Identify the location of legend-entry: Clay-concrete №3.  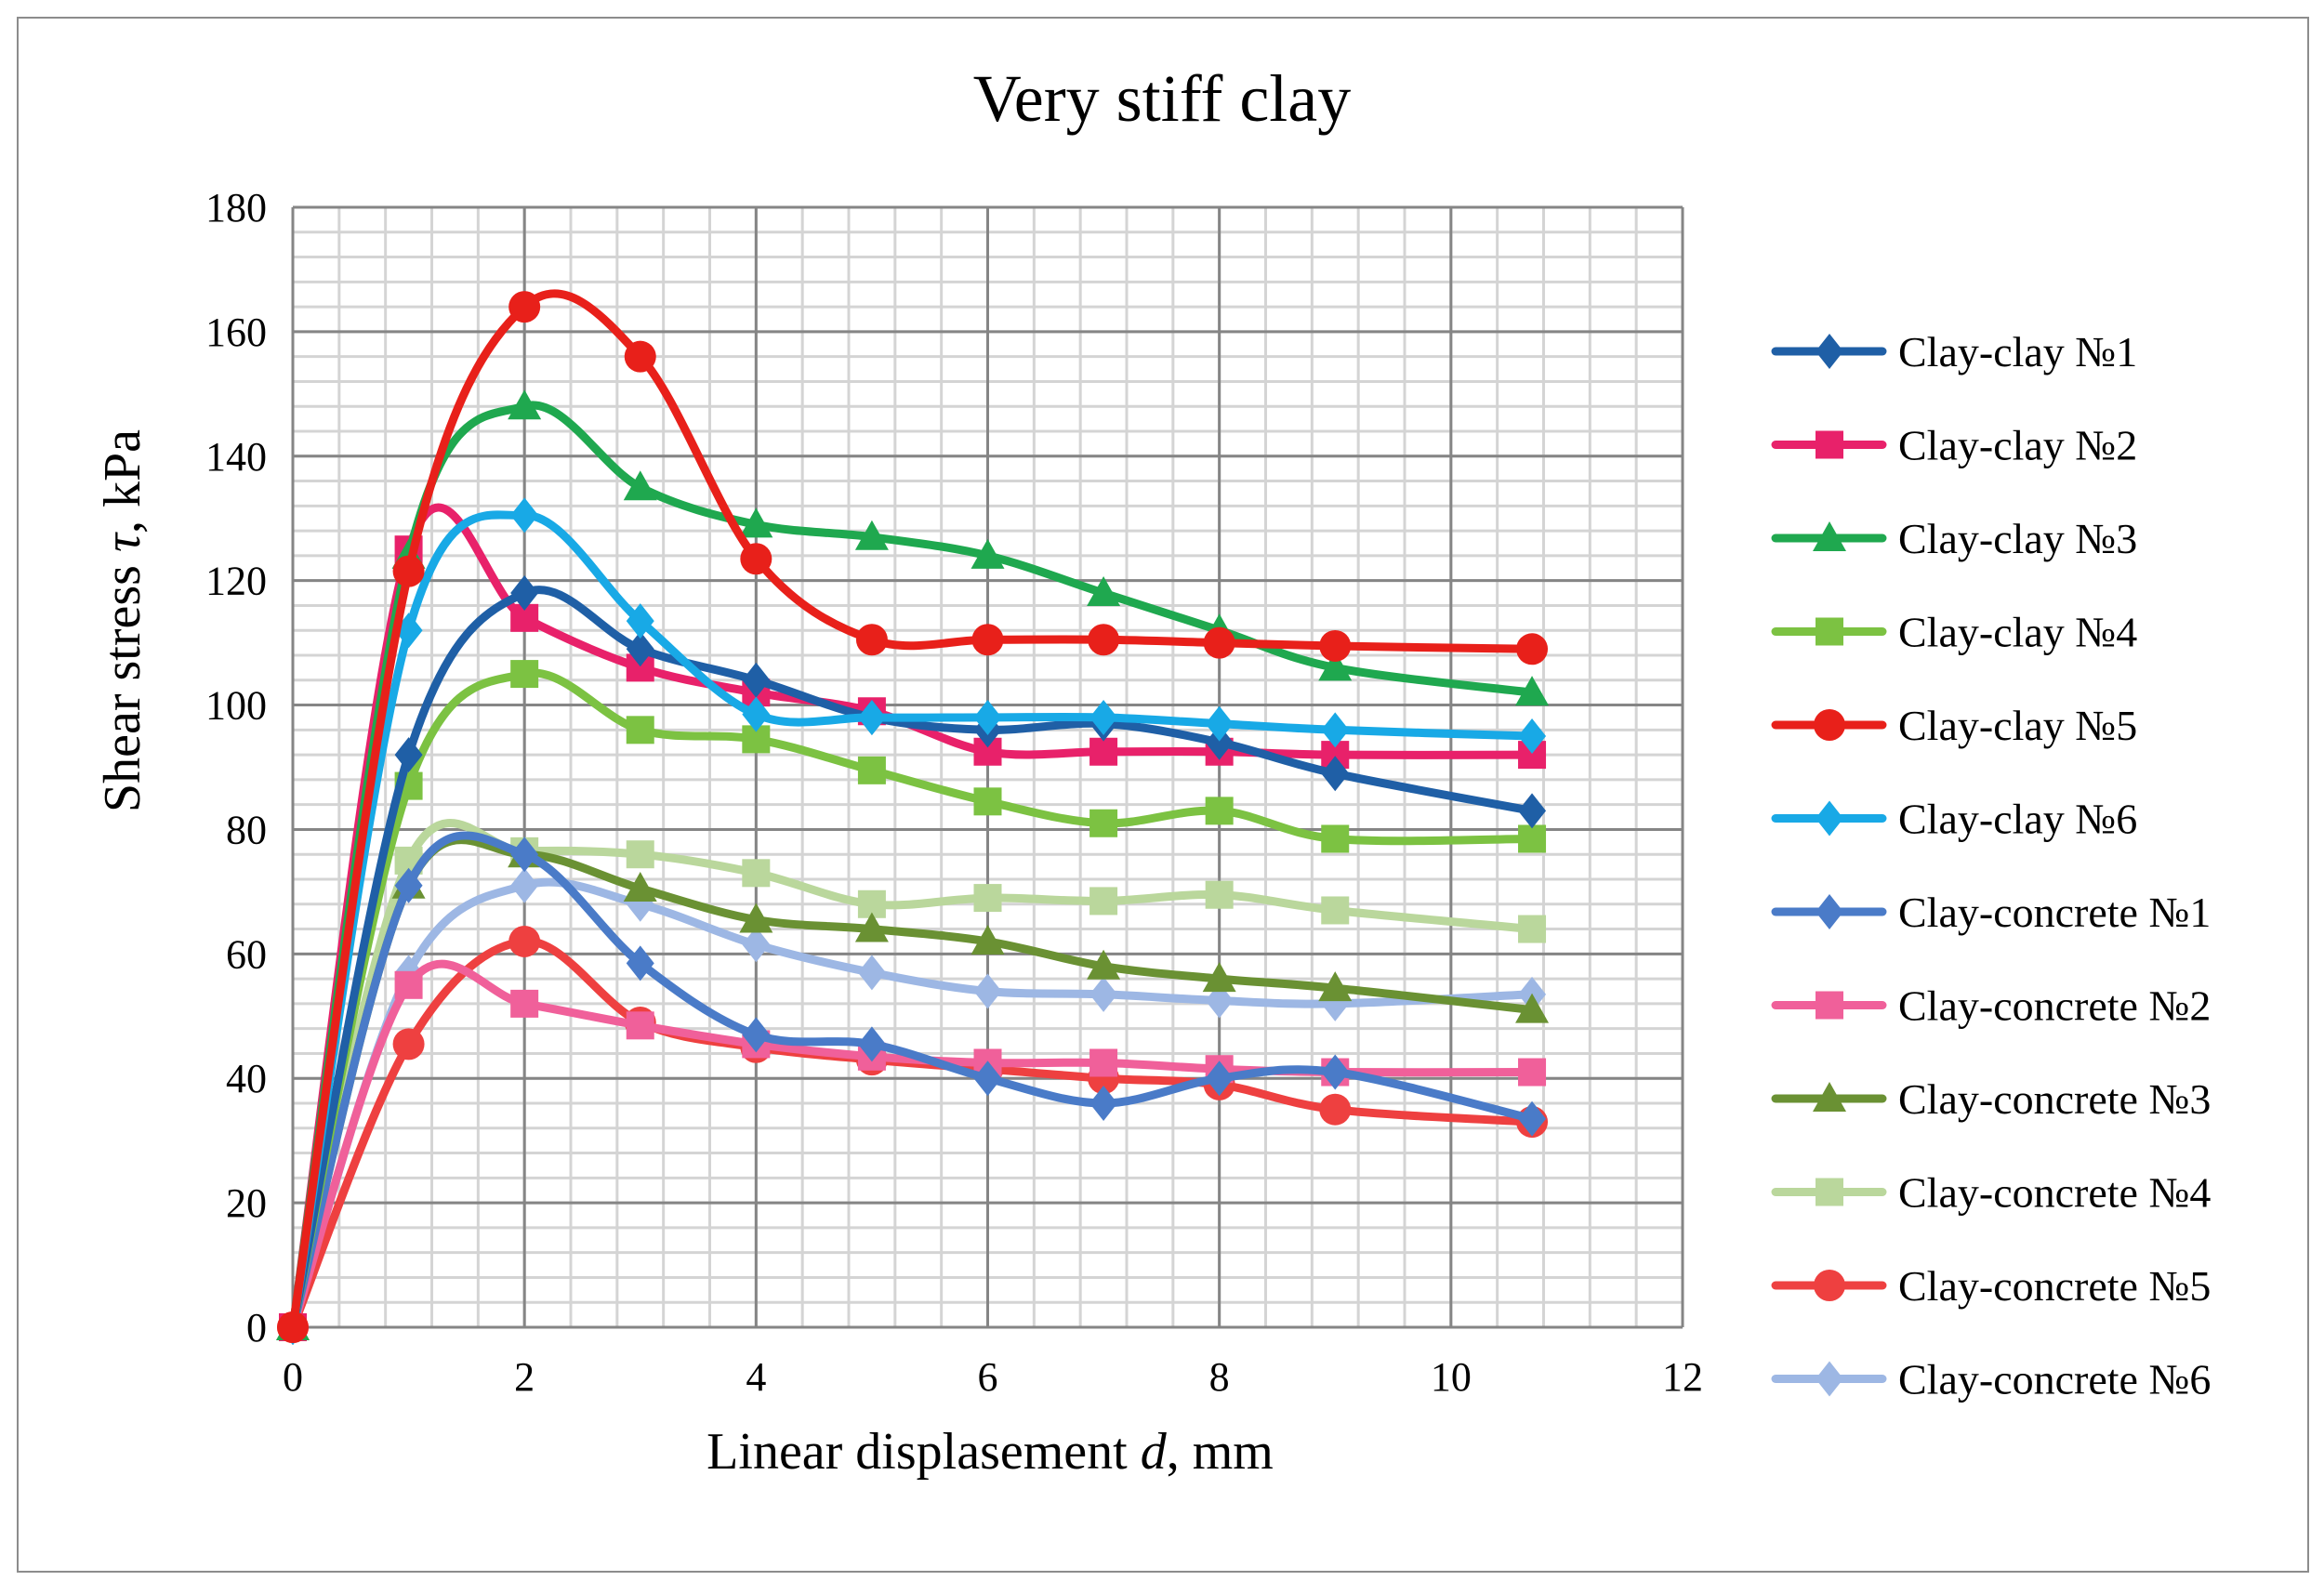
(1991, 1099).